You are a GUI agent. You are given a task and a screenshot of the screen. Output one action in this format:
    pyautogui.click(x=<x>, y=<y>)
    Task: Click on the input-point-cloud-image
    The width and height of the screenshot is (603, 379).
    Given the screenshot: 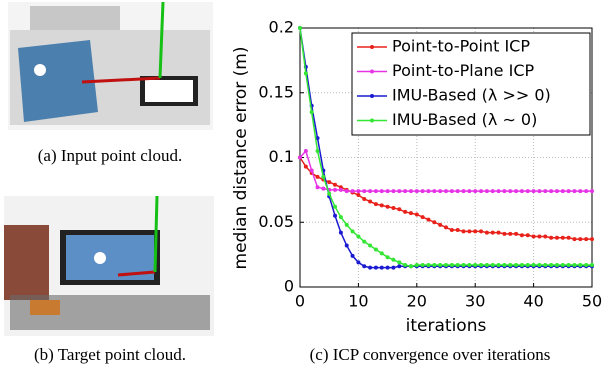 What is the action you would take?
    pyautogui.click(x=110, y=65)
    